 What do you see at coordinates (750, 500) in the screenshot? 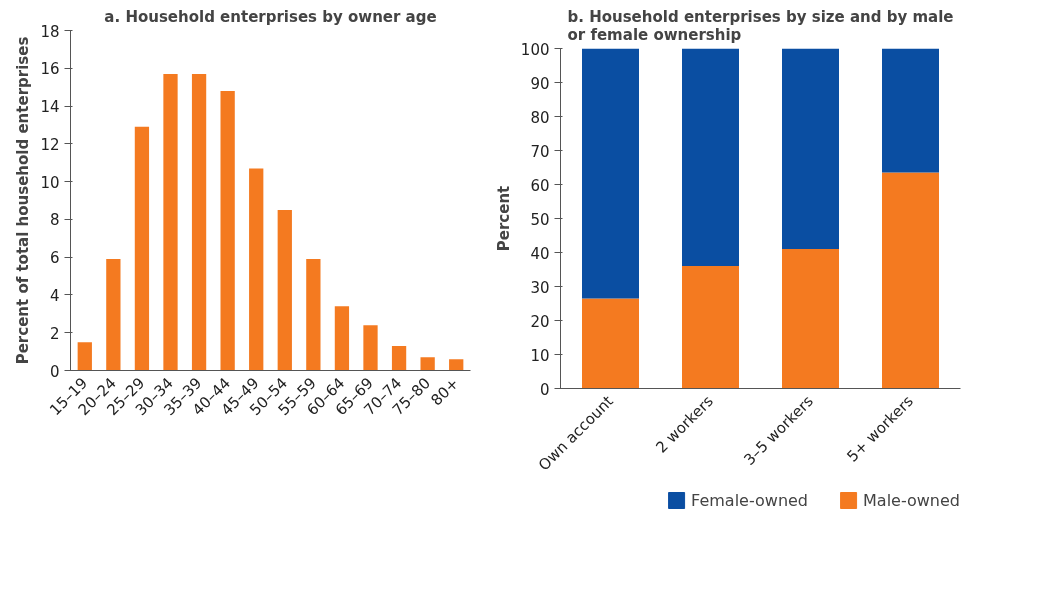
I see `legend-label: Female-owned` at bounding box center [750, 500].